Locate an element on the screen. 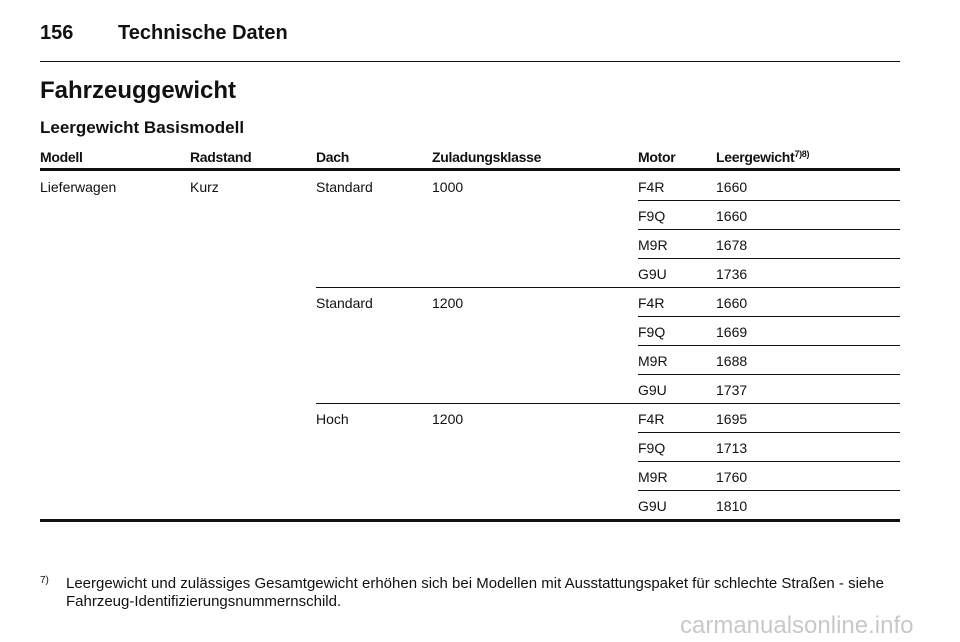 This screenshot has height=642, width=960. weight-cell: 1736 is located at coordinates (732, 274).